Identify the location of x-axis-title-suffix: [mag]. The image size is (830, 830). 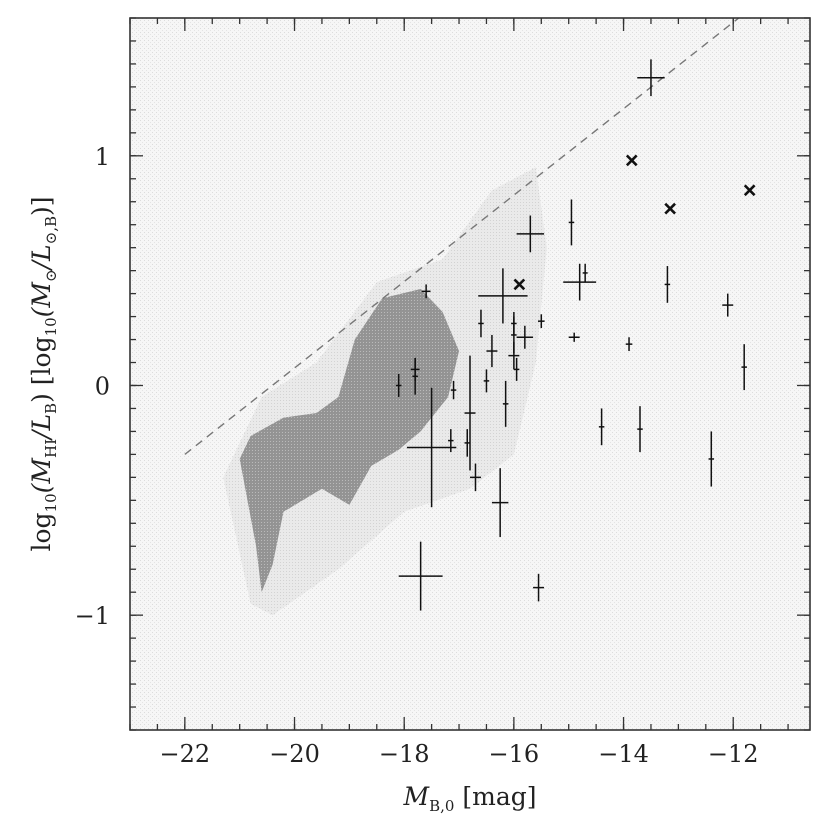
(495, 796).